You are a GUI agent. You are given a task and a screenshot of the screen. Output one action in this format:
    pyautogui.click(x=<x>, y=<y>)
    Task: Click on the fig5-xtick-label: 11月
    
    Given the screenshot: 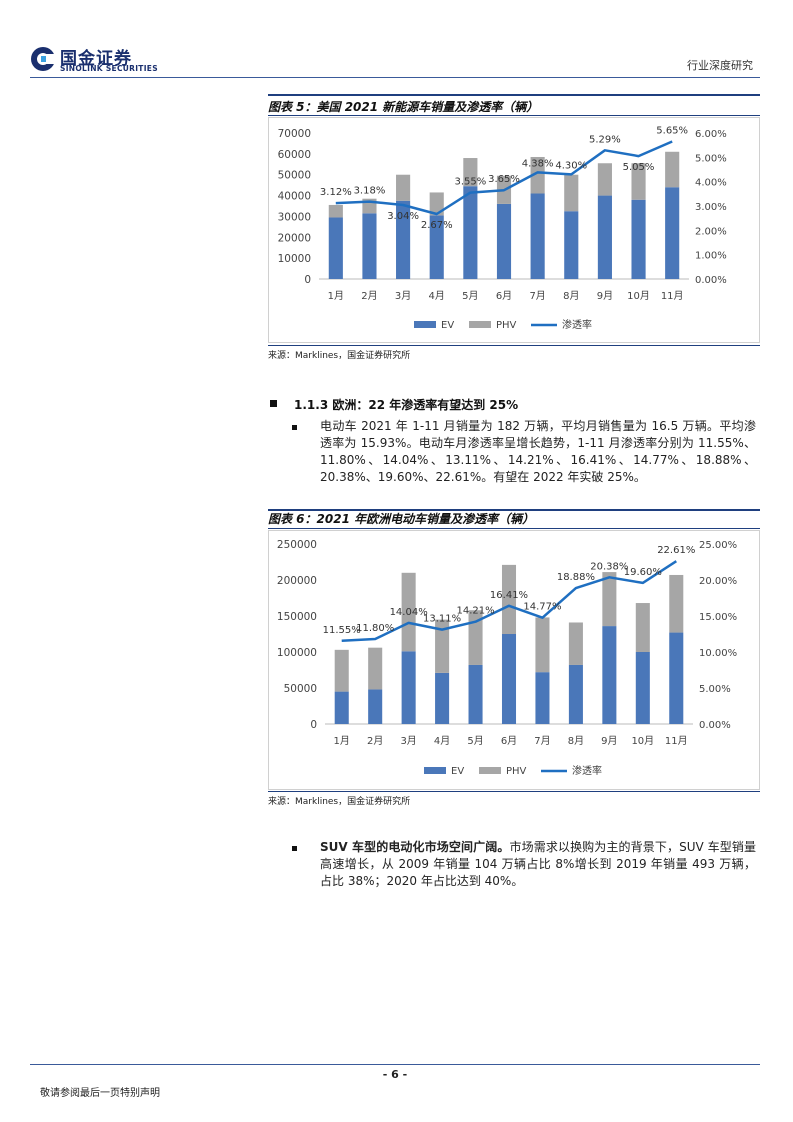 What is the action you would take?
    pyautogui.click(x=672, y=296)
    